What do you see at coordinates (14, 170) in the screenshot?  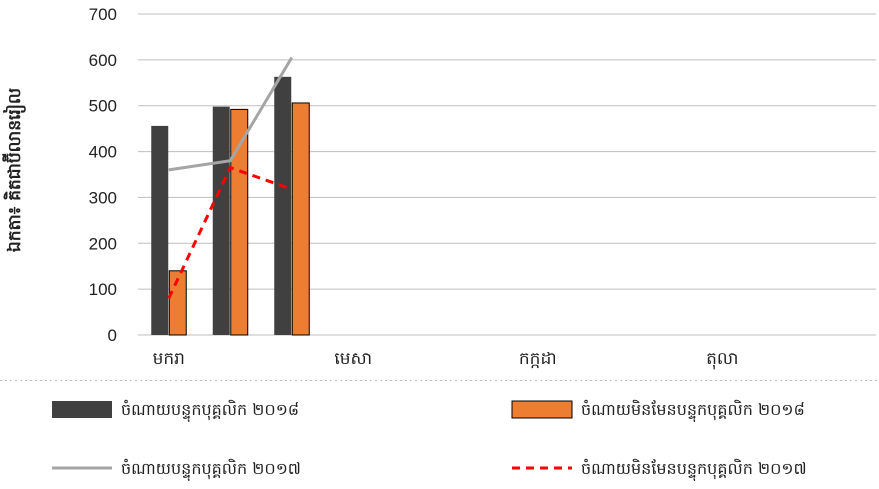 I see `y-axis-label: ឯកតា៖ គិតជាប៊ីលានរៀល` at bounding box center [14, 170].